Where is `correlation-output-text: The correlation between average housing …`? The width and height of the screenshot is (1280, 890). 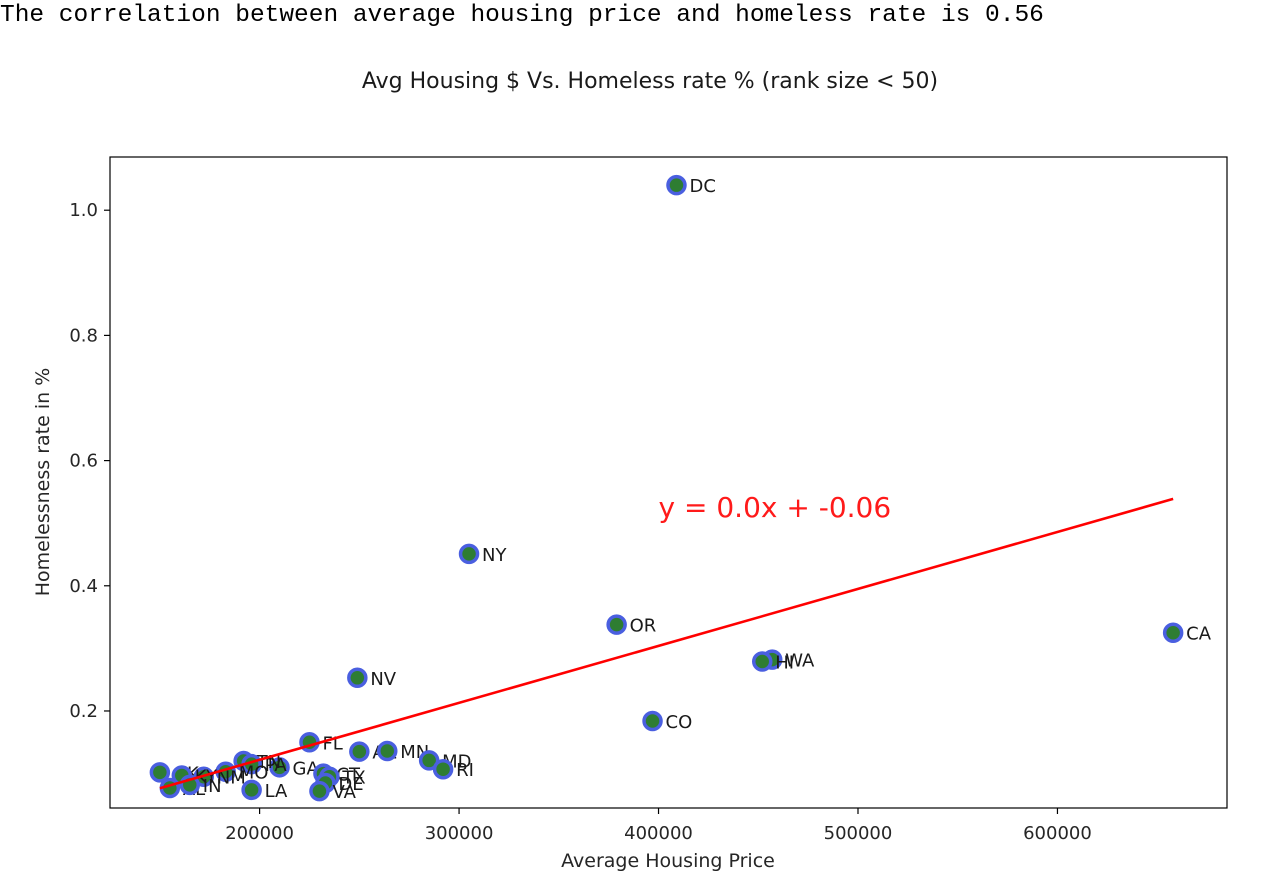 correlation-output-text: The correlation between average housing … is located at coordinates (522, 15).